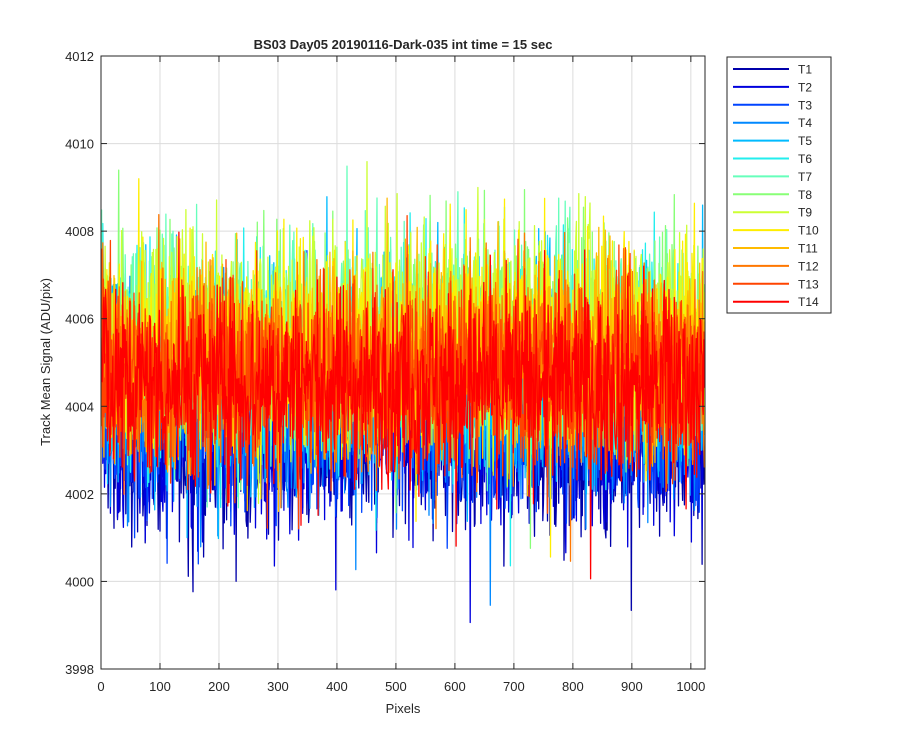  What do you see at coordinates (396, 686) in the screenshot?
I see `x-tick-label: 500` at bounding box center [396, 686].